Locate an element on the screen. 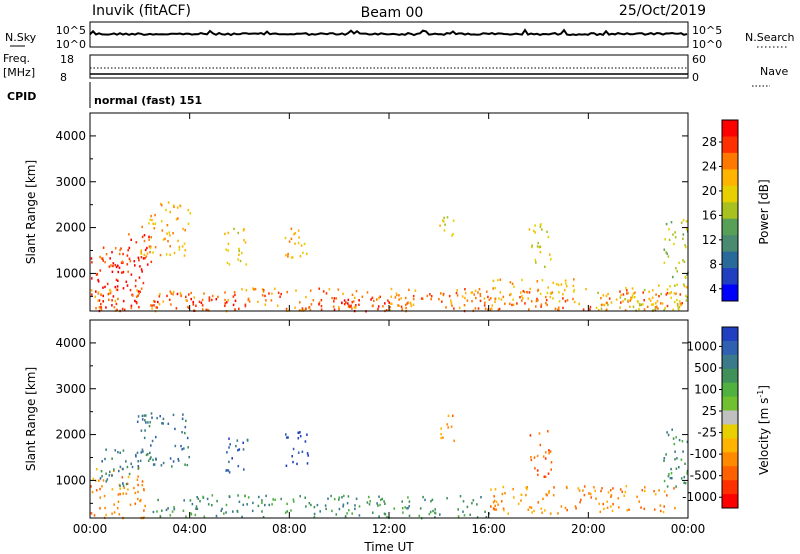  velocity-ylabel: Slant Range [km] is located at coordinates (31, 419).